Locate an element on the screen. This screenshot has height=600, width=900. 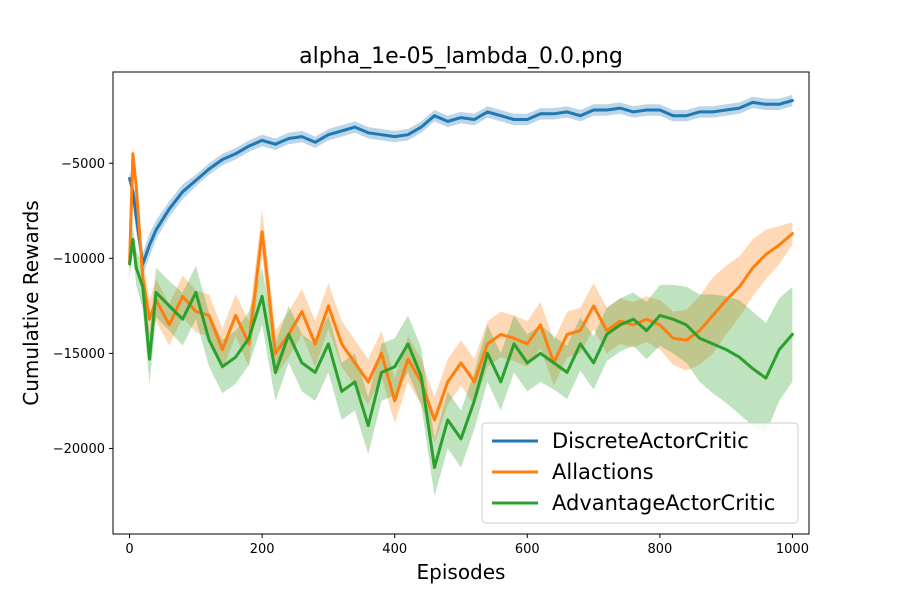
y-axis-ticks: −20000 −15000 −10000 −5000 is located at coordinates (83, 307).